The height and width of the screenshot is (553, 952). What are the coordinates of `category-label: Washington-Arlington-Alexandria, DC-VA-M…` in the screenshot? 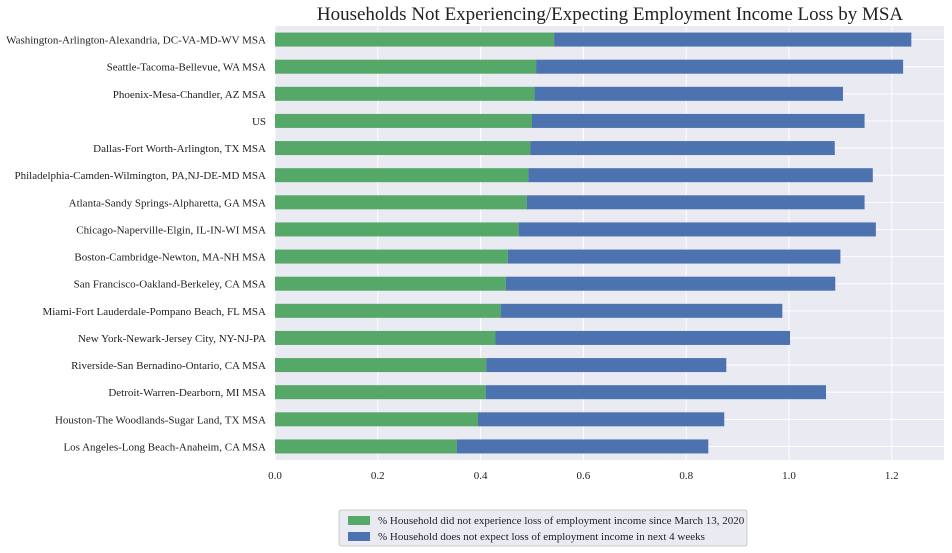 It's located at (136, 41).